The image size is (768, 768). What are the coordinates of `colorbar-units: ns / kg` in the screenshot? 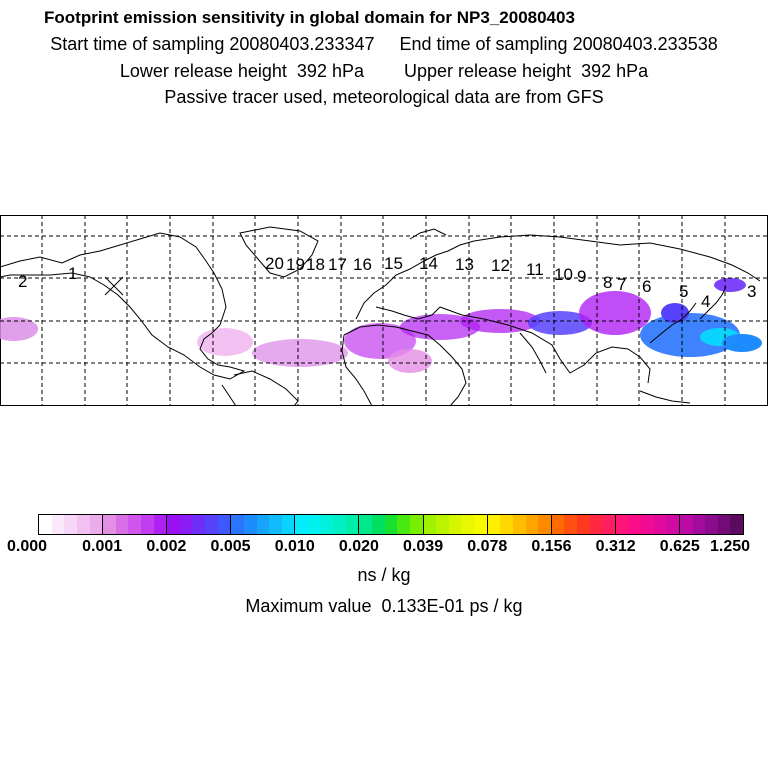 It's located at (384, 575).